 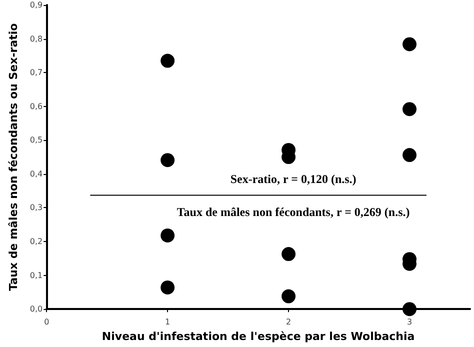 What do you see at coordinates (47, 322) in the screenshot?
I see `x-tick-label: 0` at bounding box center [47, 322].